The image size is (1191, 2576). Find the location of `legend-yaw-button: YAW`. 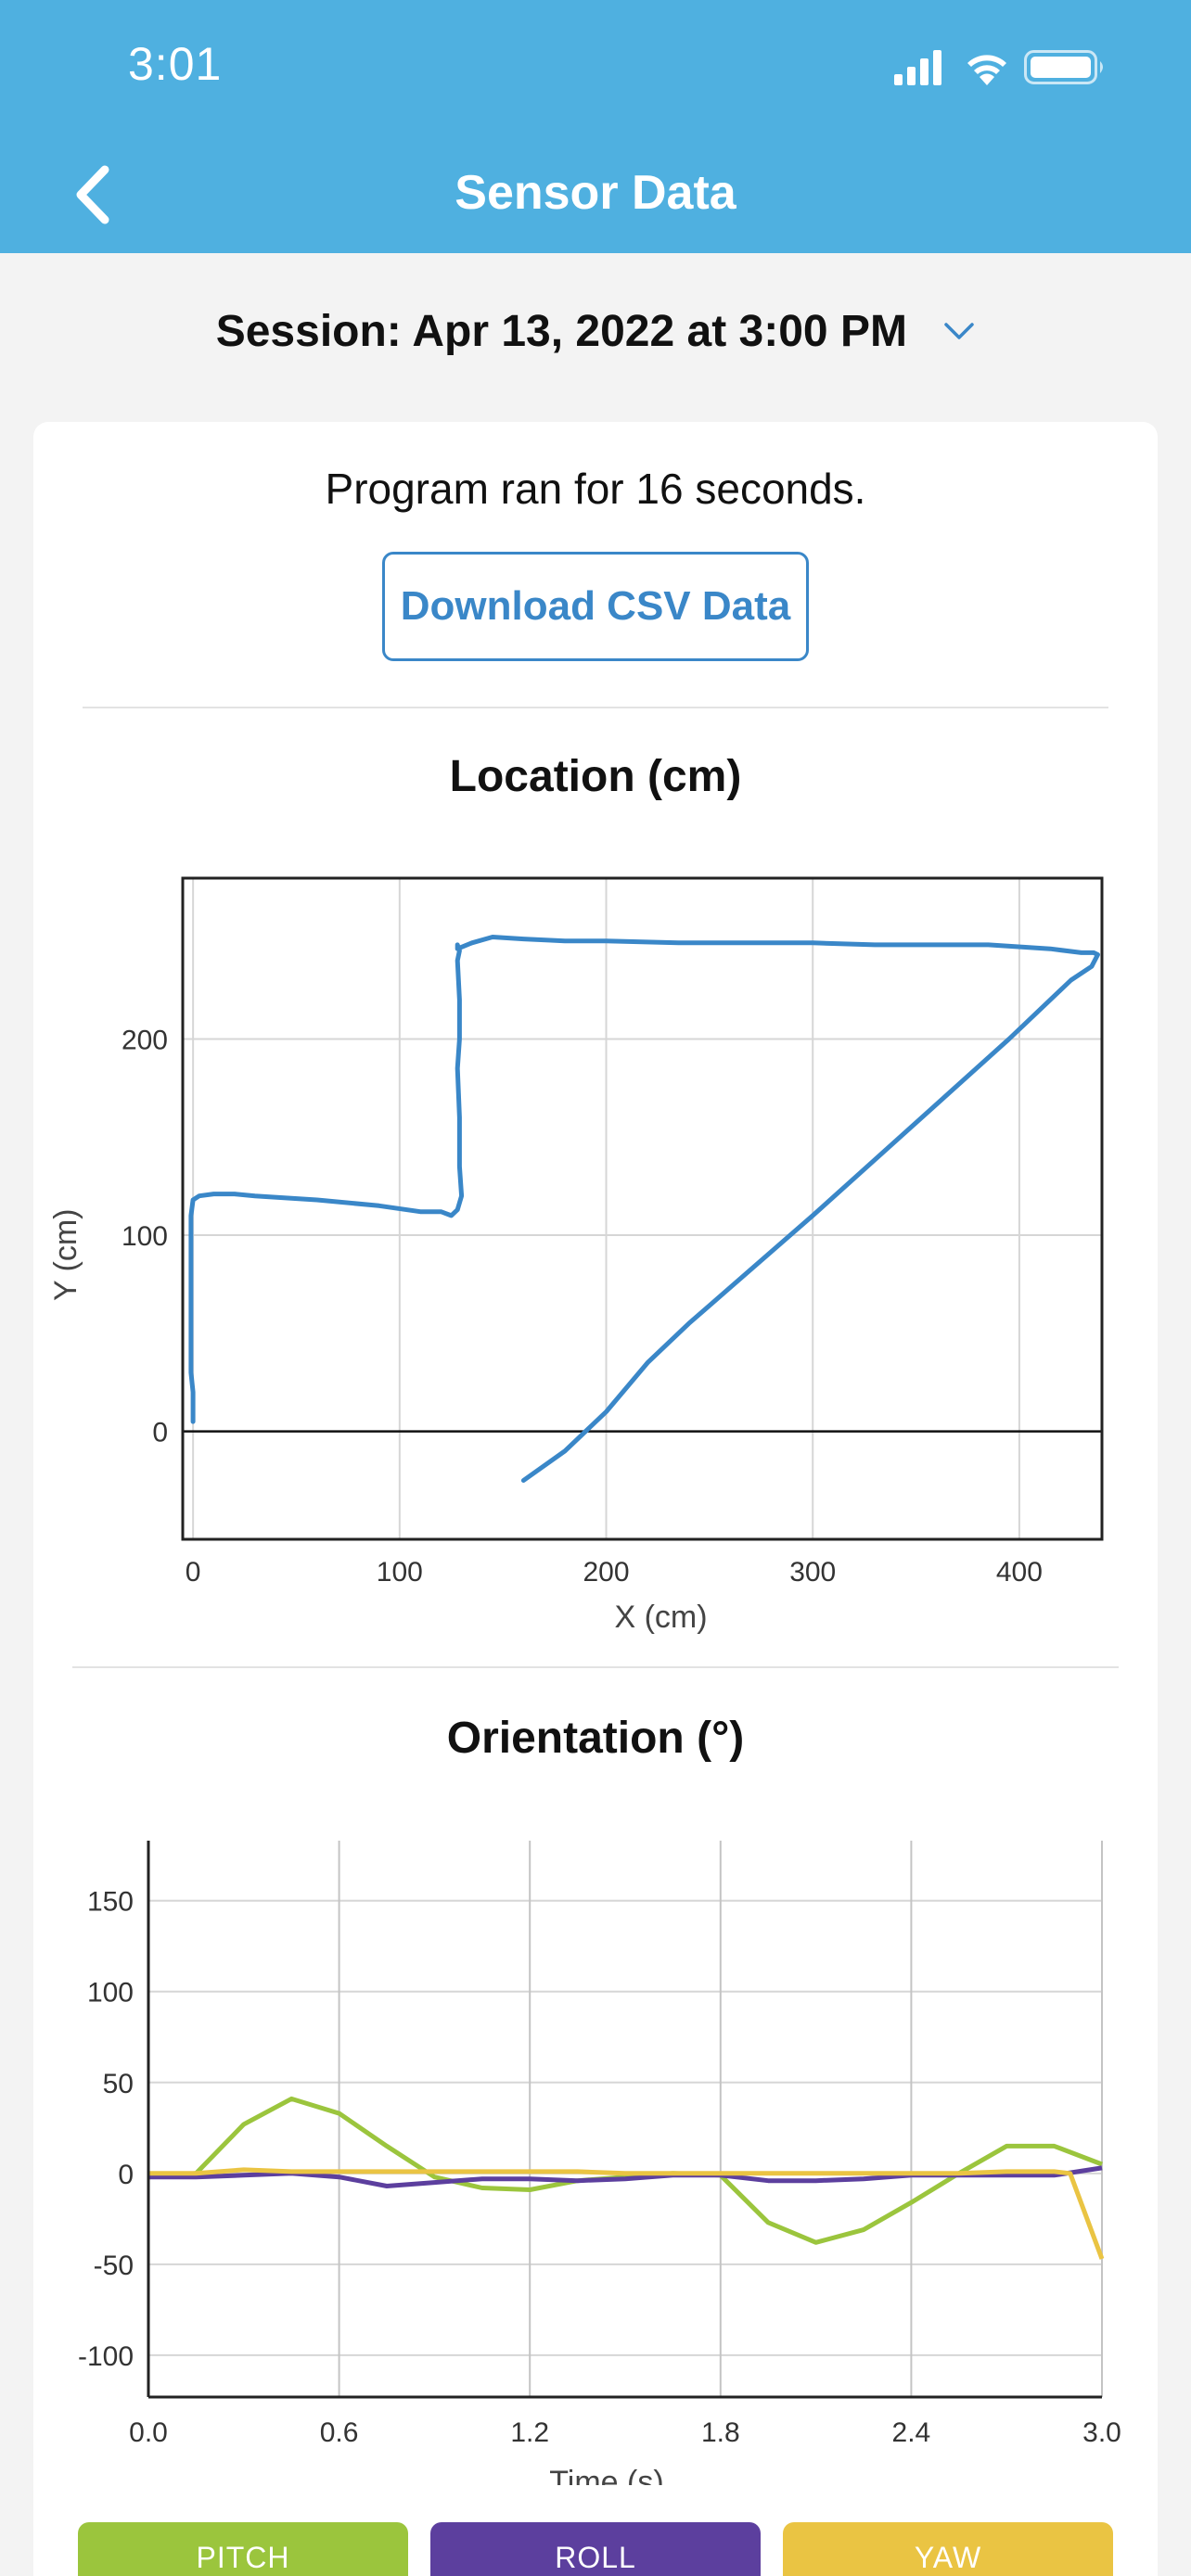

legend-yaw-button: YAW is located at coordinates (948, 2549).